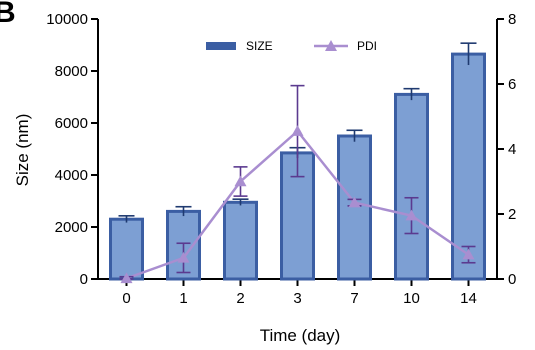 The height and width of the screenshot is (350, 535). What do you see at coordinates (468, 298) in the screenshot?
I see `x-tick-label: 14` at bounding box center [468, 298].